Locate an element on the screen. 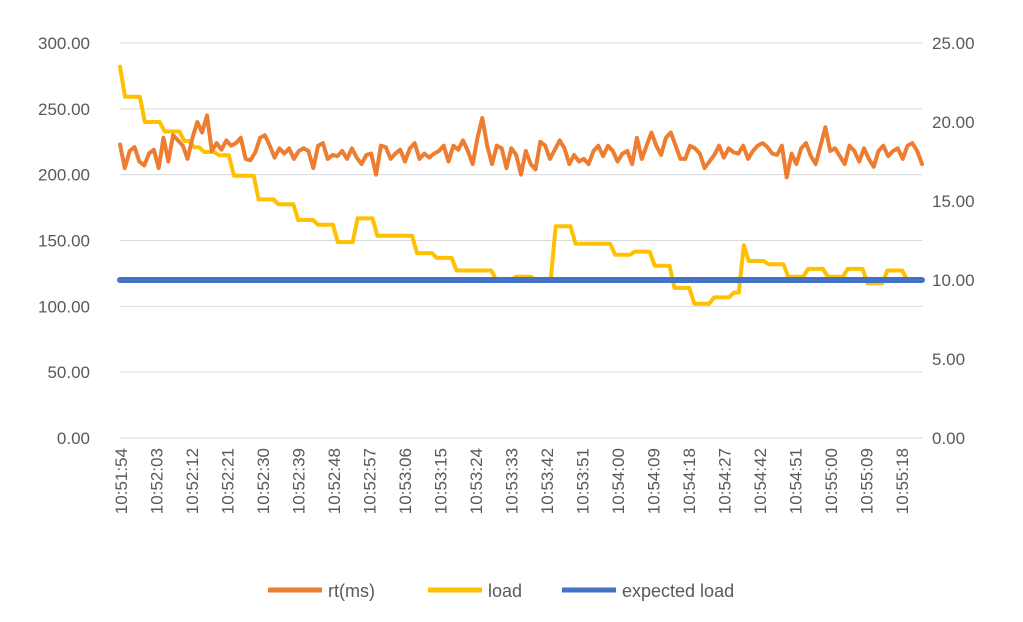 The image size is (1023, 622). x-tick-label: 10:52:30 is located at coordinates (263, 481).